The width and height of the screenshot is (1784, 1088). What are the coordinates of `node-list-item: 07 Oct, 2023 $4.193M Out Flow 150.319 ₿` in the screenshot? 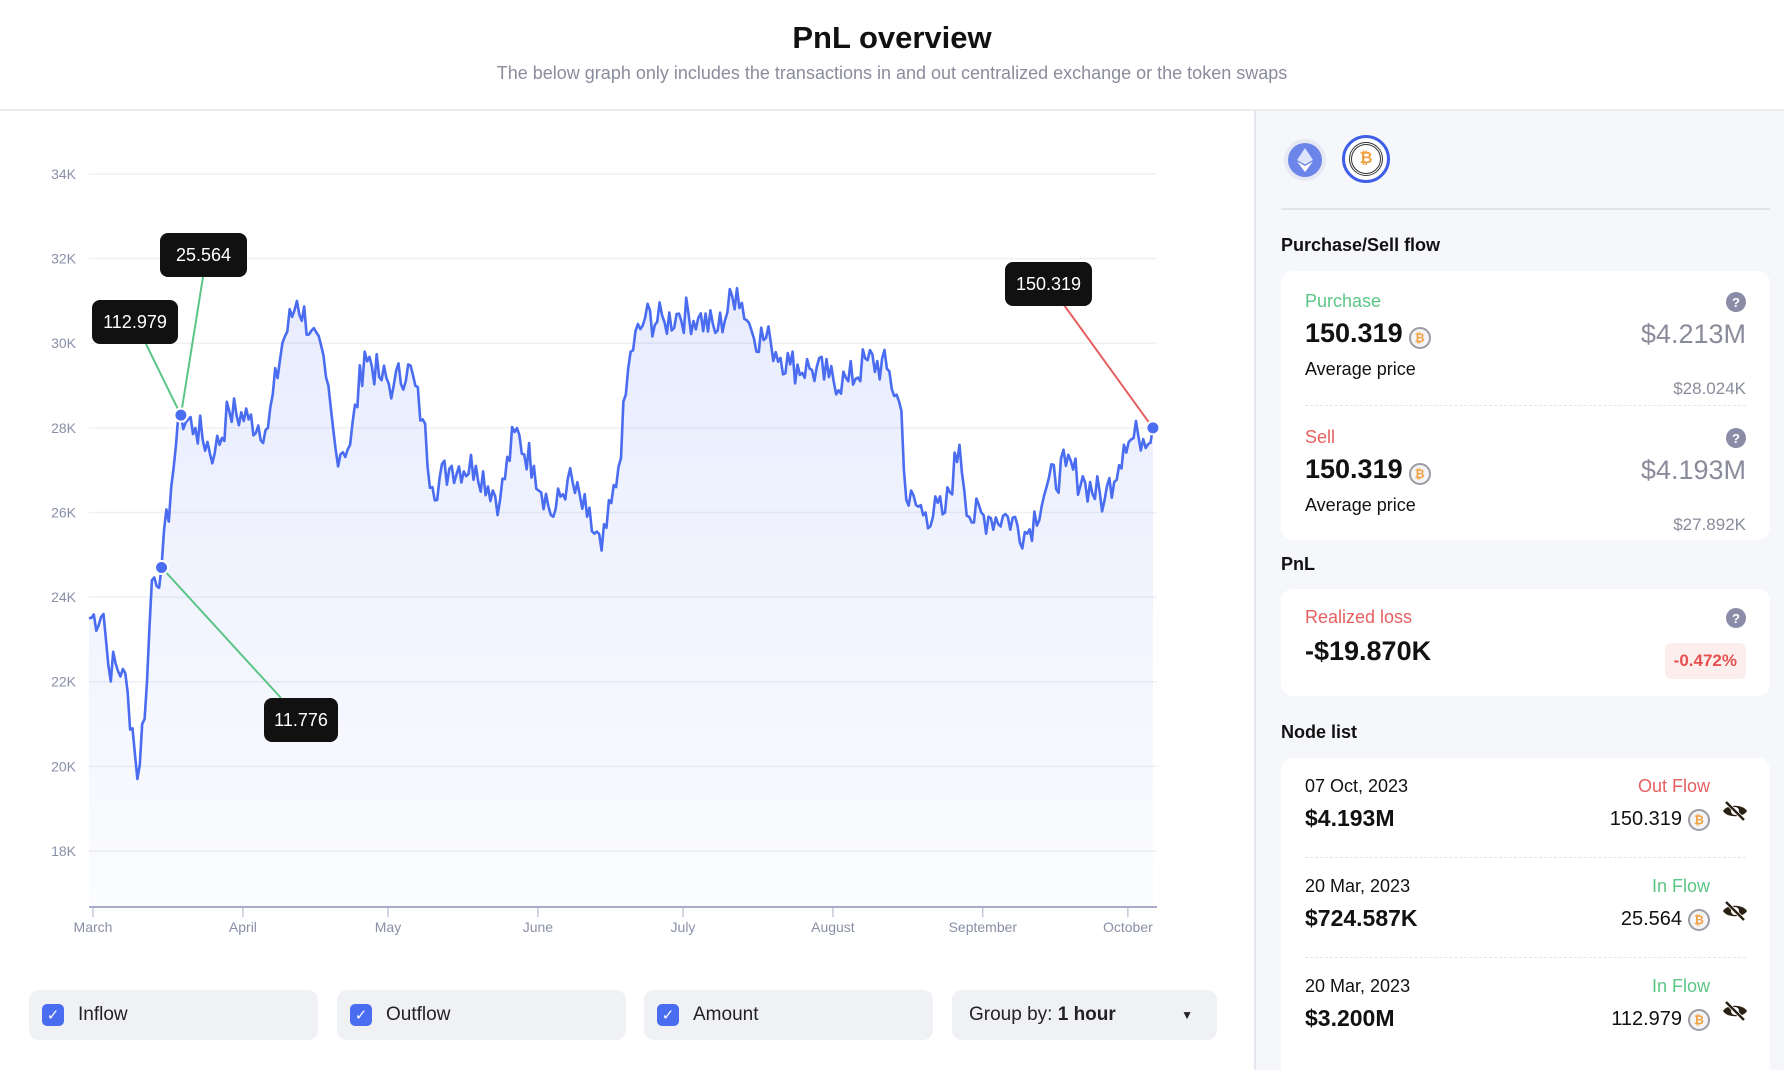 It's located at (1507, 816).